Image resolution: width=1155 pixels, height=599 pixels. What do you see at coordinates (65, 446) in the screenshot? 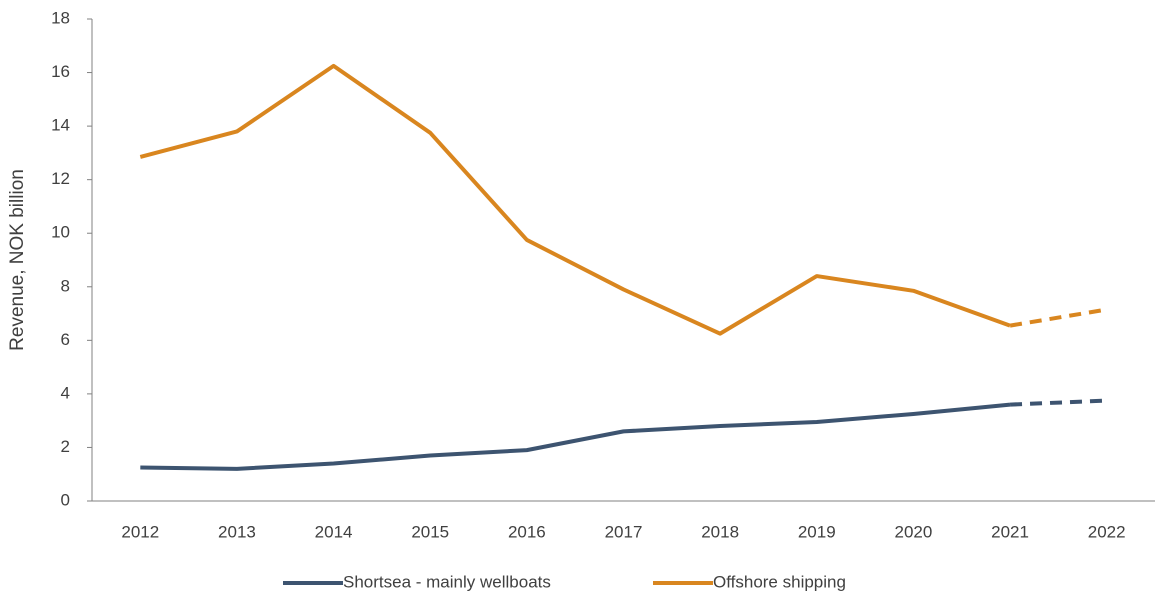
I see `y-tick-label: 2` at bounding box center [65, 446].